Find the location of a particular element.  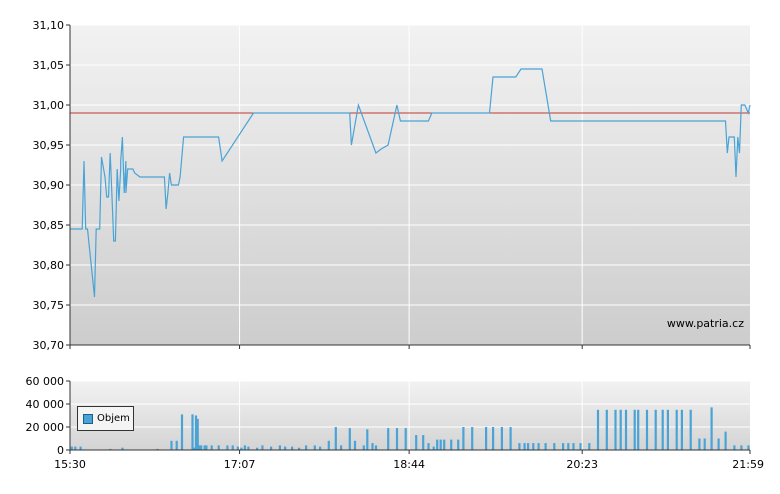

price-tick-label: 30,80 is located at coordinates (49, 265).